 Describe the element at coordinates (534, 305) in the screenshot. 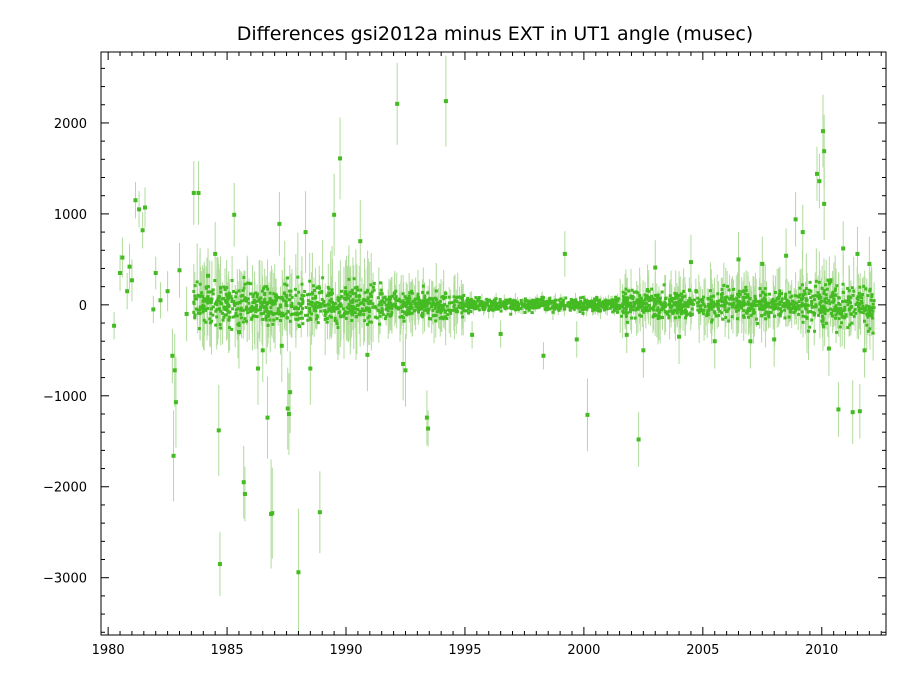

I see `dense-points` at that location.